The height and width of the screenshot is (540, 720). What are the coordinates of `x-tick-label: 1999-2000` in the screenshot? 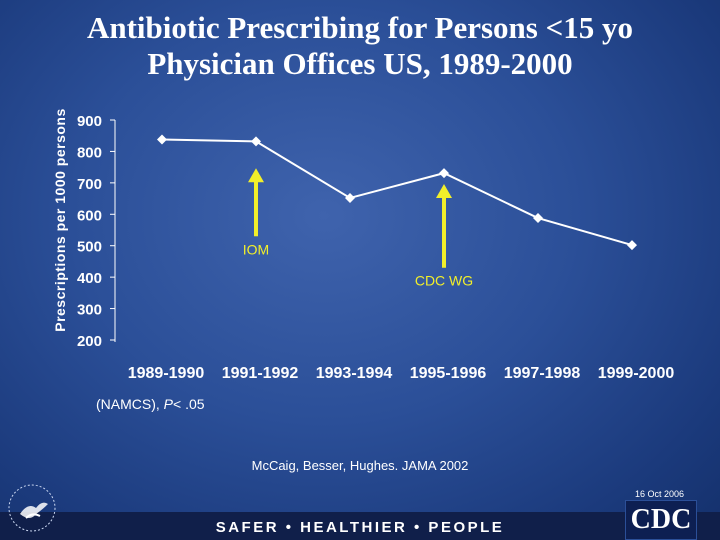 It's located at (636, 373).